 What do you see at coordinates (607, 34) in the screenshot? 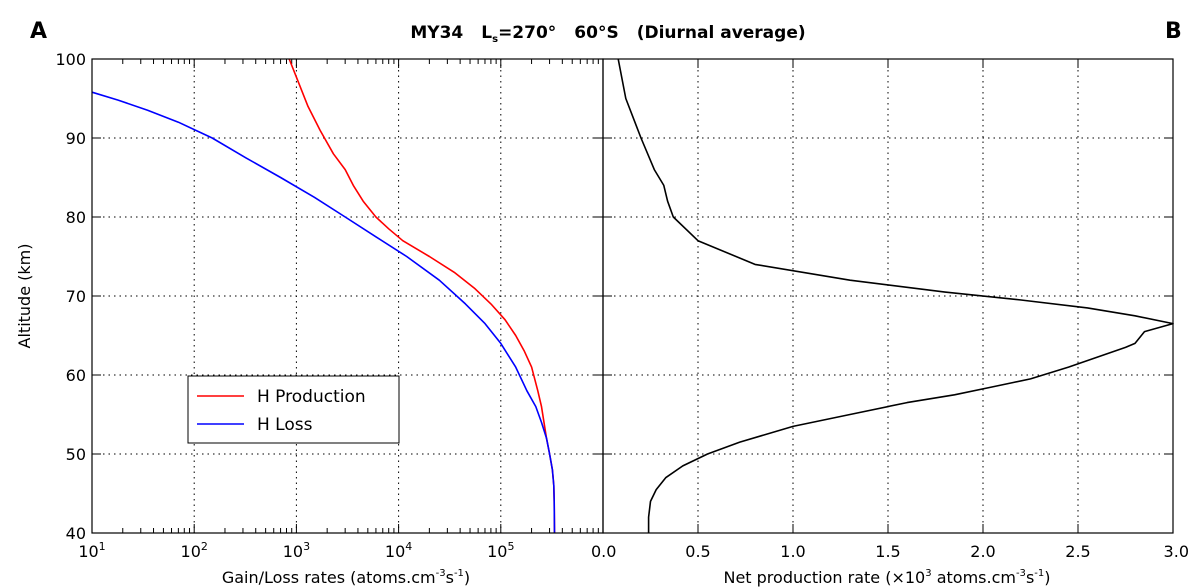
I see `figure-title: MY34 Ls=270° 60°S (Diurnal average)` at bounding box center [607, 34].